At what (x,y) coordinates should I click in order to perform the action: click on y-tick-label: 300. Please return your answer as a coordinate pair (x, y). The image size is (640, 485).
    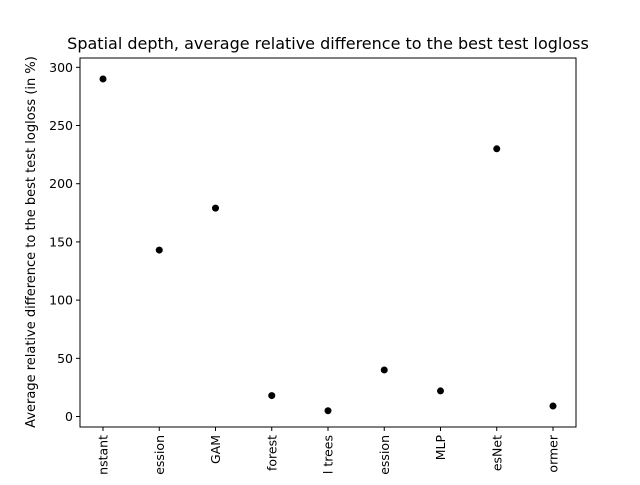
    Looking at the image, I should click on (61, 67).